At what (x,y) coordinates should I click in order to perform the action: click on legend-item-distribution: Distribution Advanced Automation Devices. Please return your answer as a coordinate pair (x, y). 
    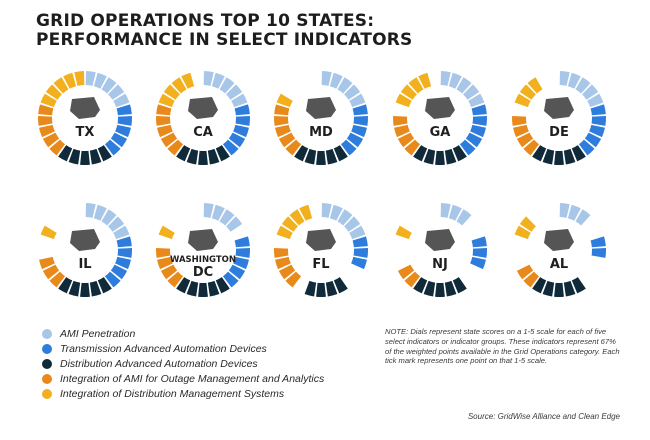
    Looking at the image, I should click on (183, 363).